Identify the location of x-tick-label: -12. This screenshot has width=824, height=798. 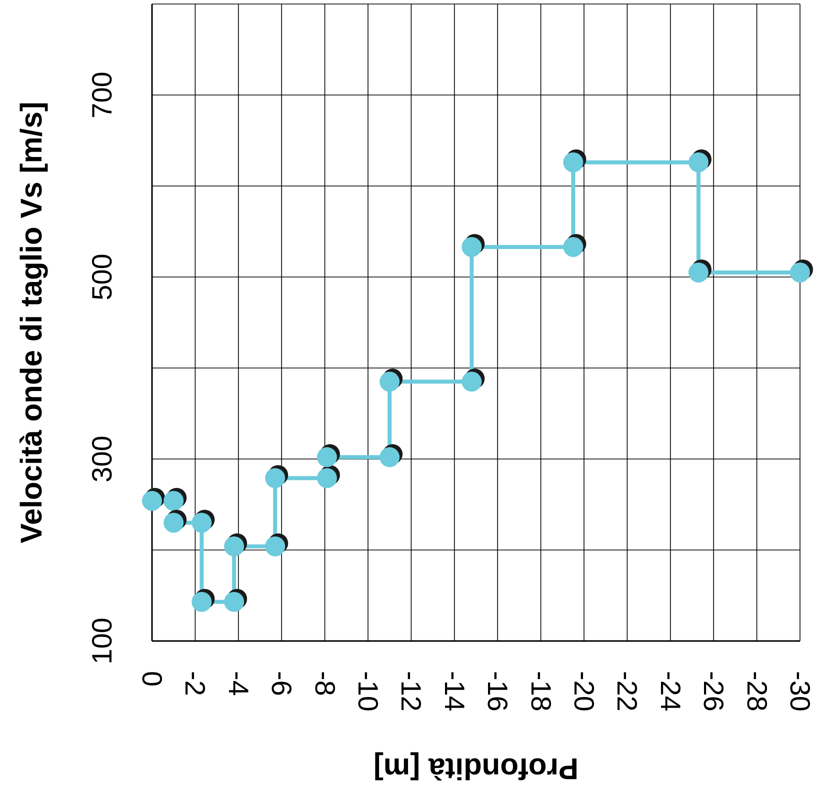
(411, 691).